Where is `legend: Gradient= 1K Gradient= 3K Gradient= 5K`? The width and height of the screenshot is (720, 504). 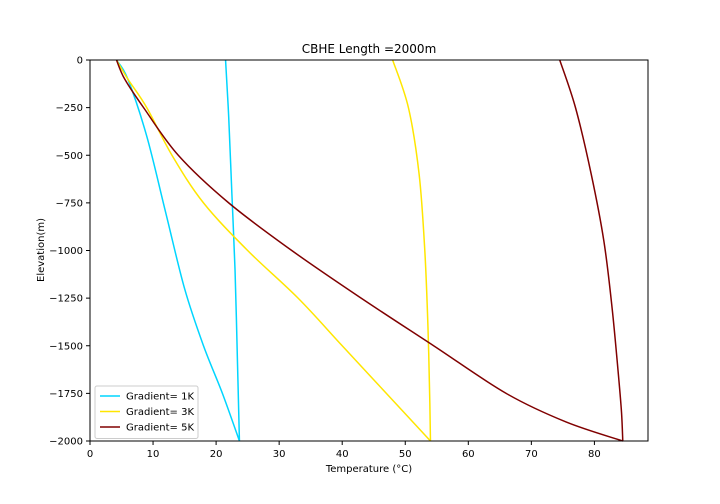
legend: Gradient= 1K Gradient= 3K Gradient= 5K is located at coordinates (146, 412).